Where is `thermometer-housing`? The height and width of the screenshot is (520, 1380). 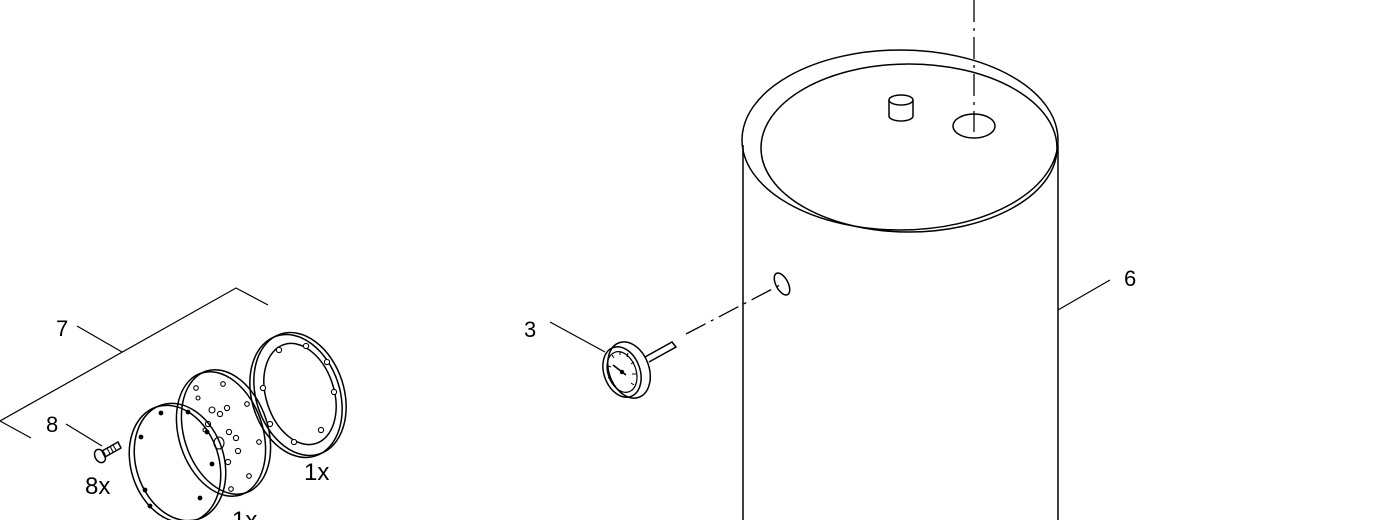 thermometer-housing is located at coordinates (629, 370).